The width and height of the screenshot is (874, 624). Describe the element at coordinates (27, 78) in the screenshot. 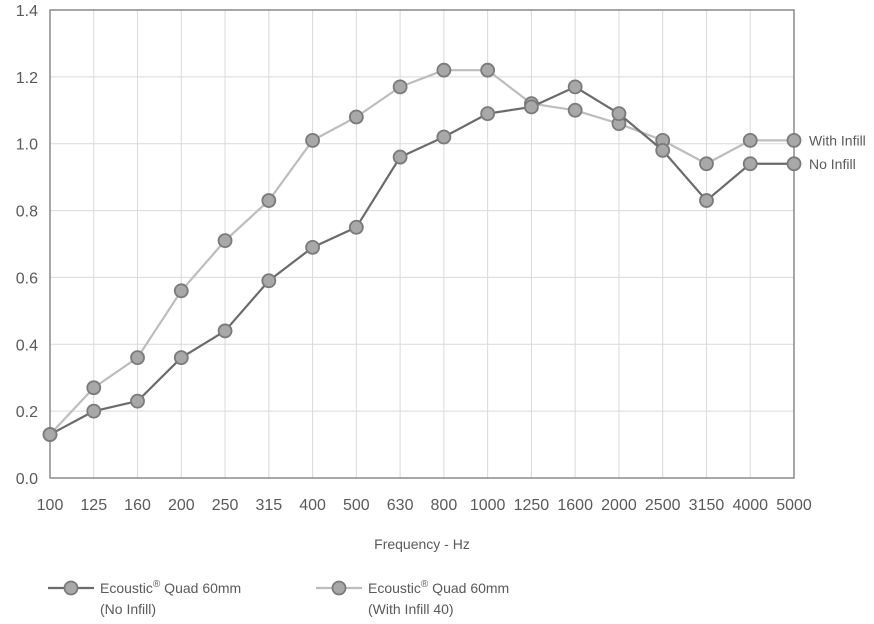

I see `y-tick-label: 1.2` at that location.